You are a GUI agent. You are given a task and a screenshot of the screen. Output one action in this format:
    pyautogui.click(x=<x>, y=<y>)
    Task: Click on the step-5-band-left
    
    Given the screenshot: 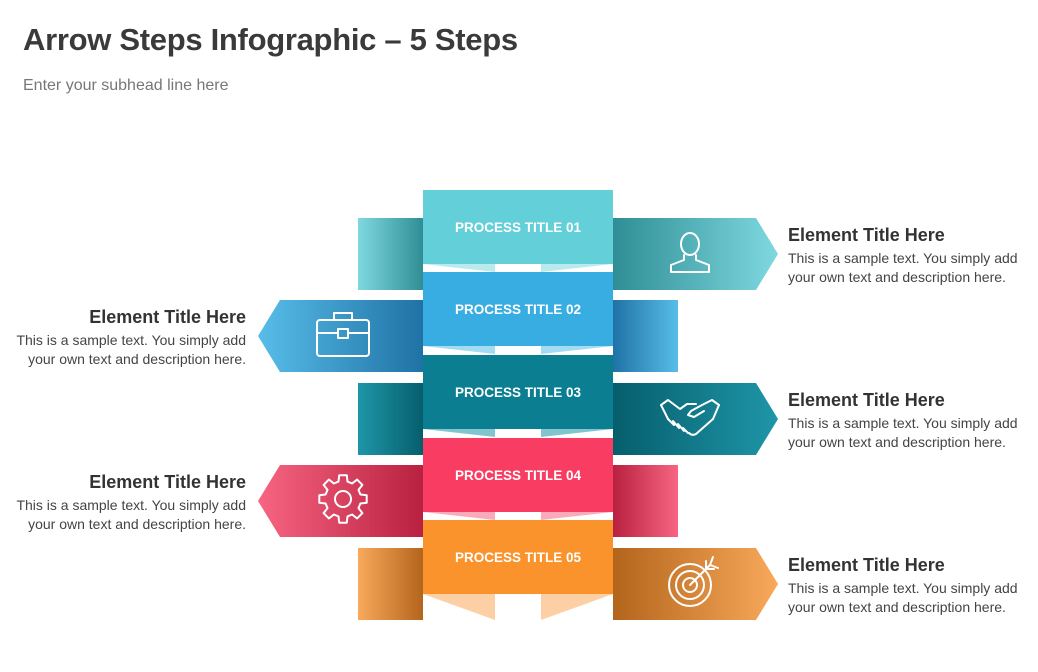 What is the action you would take?
    pyautogui.click(x=390, y=584)
    